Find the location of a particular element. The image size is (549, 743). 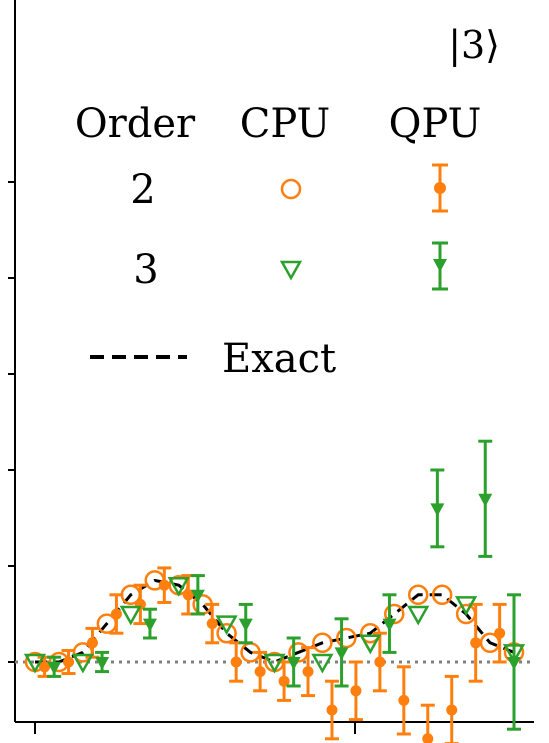

legend-header-cpu: CPU is located at coordinates (285, 124).